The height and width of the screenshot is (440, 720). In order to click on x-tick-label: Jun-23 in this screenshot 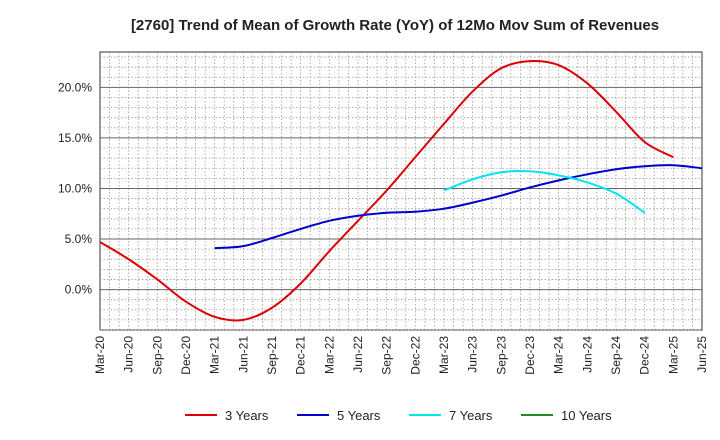, I will do `click(473, 354)`.